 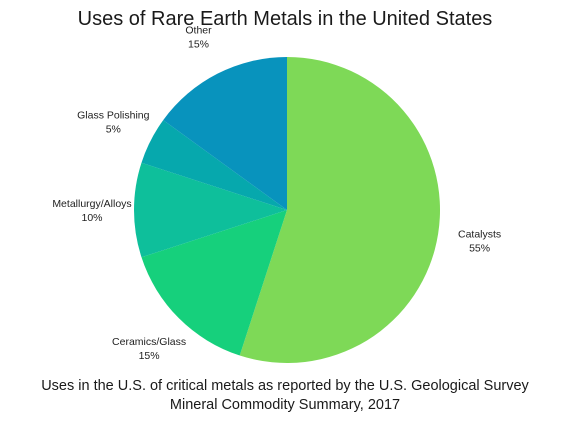 I want to click on pie-slice-other, so click(x=225, y=133).